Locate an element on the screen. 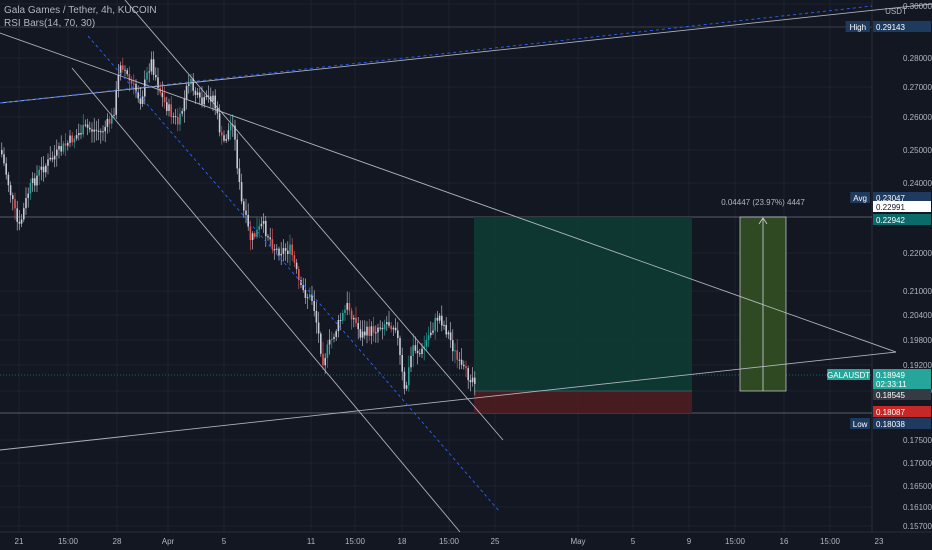  time-tick-label: Apr is located at coordinates (168, 541).